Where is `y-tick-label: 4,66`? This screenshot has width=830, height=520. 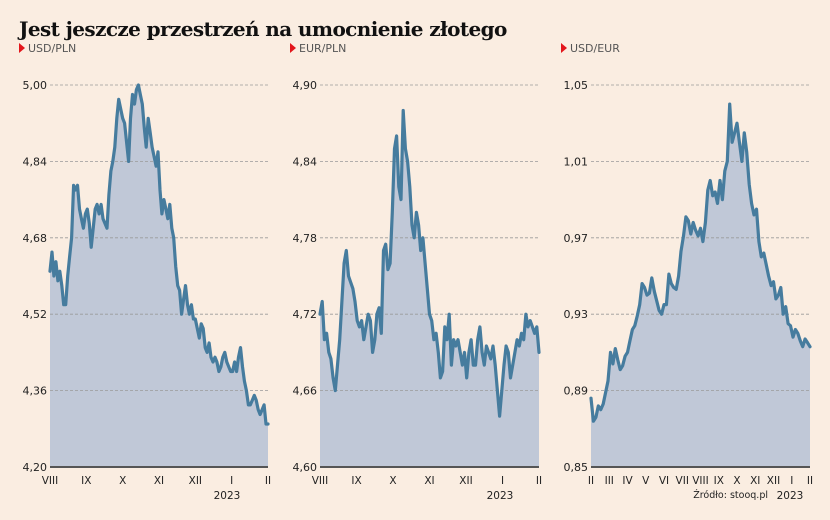 y-tick-label: 4,66 is located at coordinates (305, 391).